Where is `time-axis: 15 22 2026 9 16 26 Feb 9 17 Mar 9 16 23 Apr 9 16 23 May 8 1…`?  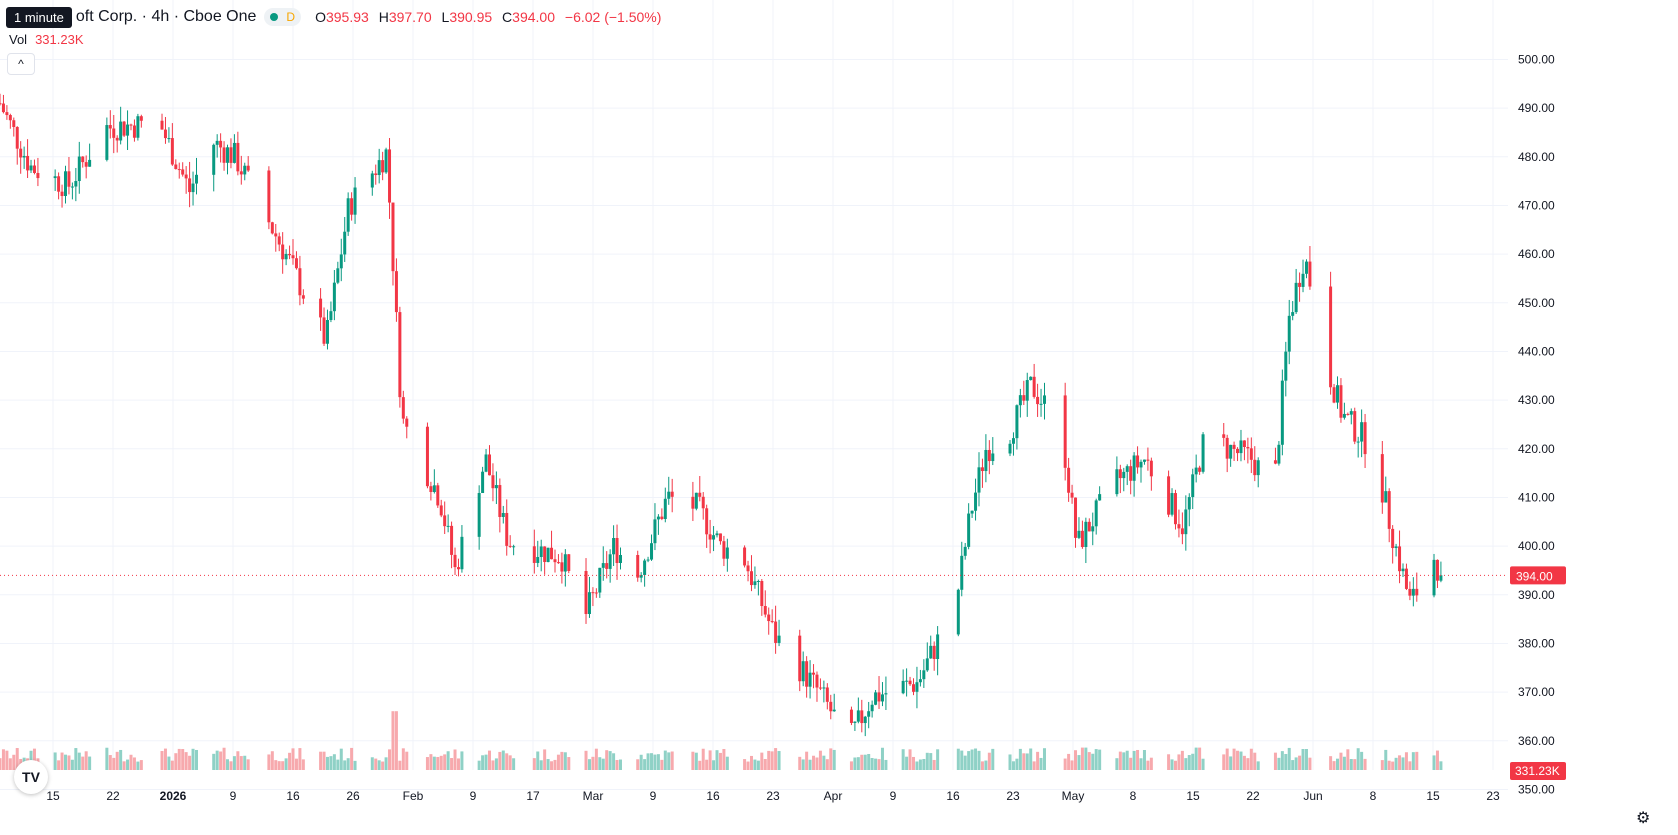 time-axis: 15 22 2026 9 16 26 Feb 9 17 Mar 9 16 23 Apr 9 16 23 May 8 1… is located at coordinates (773, 796).